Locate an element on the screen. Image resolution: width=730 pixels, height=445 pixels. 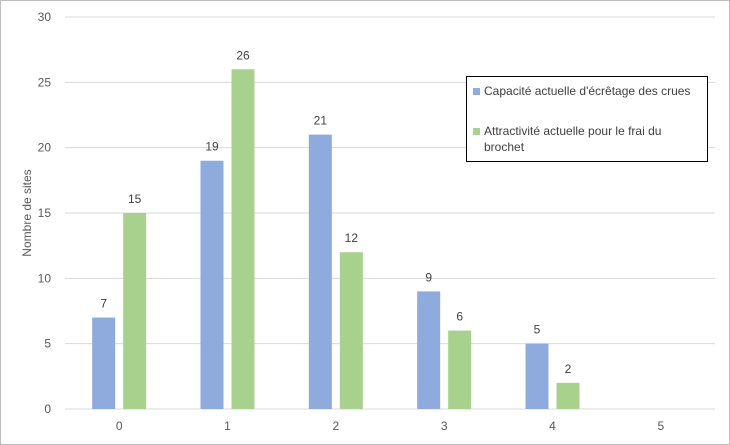
data-label: 7 is located at coordinates (103, 304).